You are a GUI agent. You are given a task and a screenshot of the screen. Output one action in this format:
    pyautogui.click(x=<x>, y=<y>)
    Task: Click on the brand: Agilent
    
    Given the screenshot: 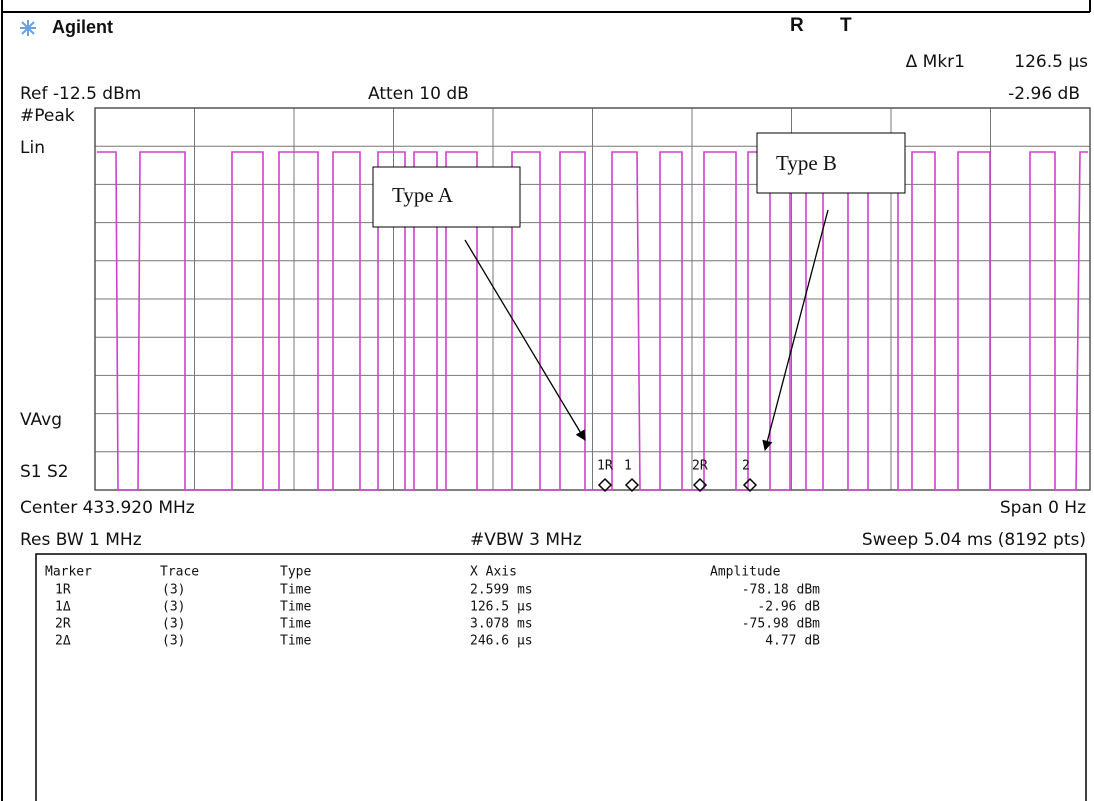 What is the action you would take?
    pyautogui.click(x=82, y=27)
    